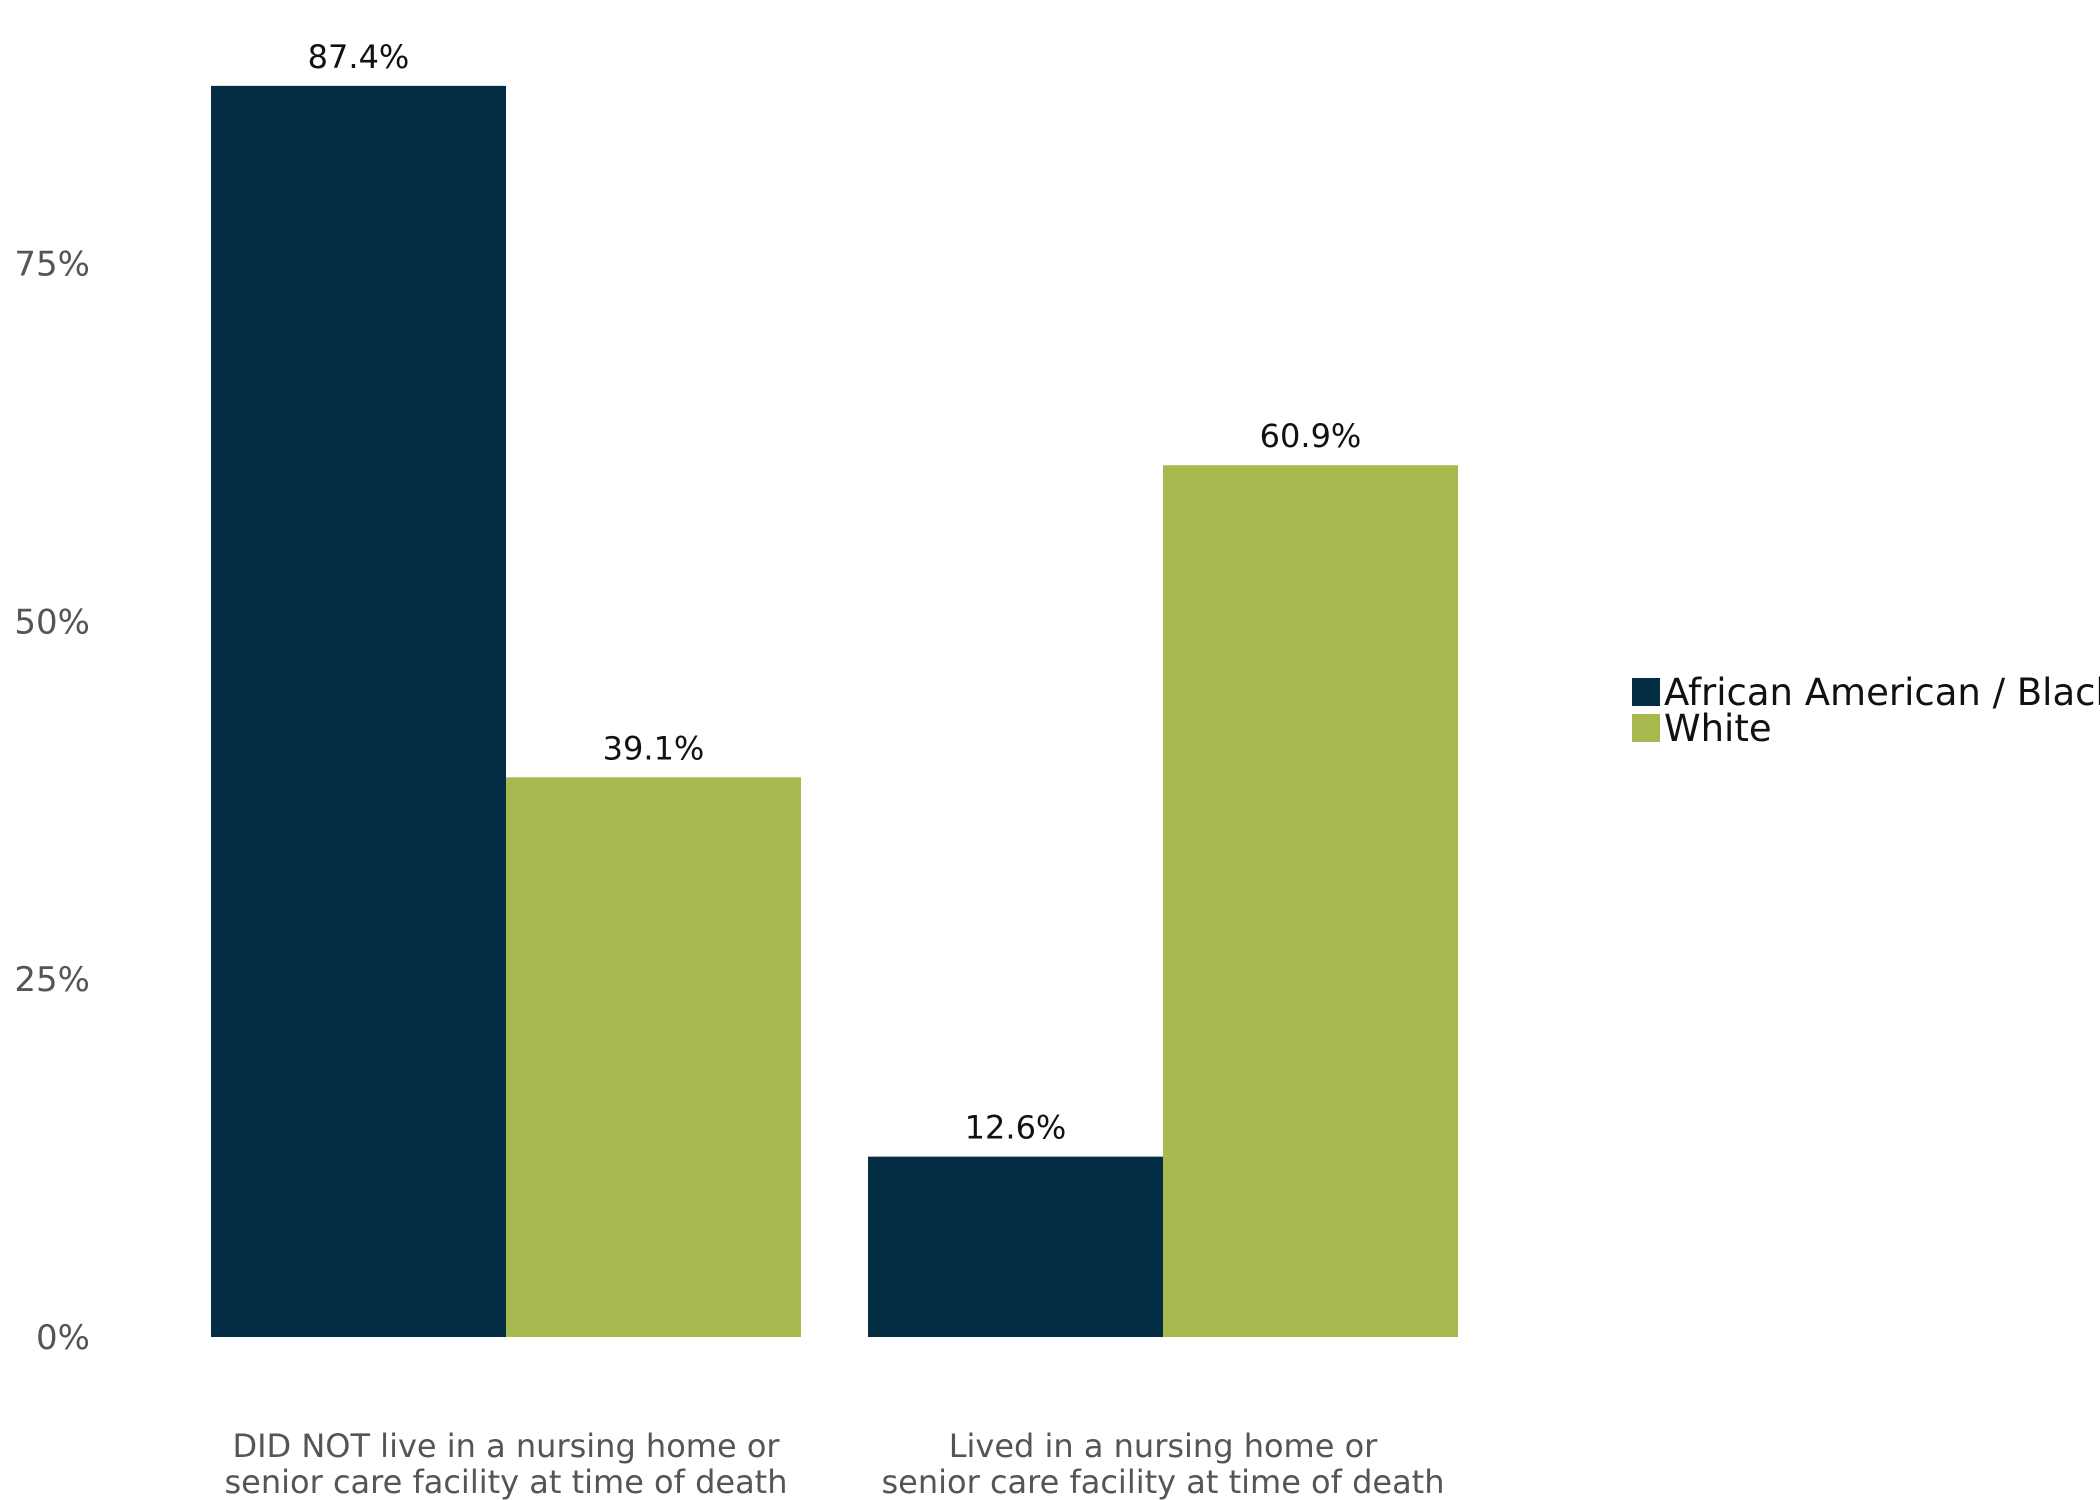 This screenshot has height=1500, width=2100. What do you see at coordinates (1718, 728) in the screenshot?
I see `legend-label: White` at bounding box center [1718, 728].